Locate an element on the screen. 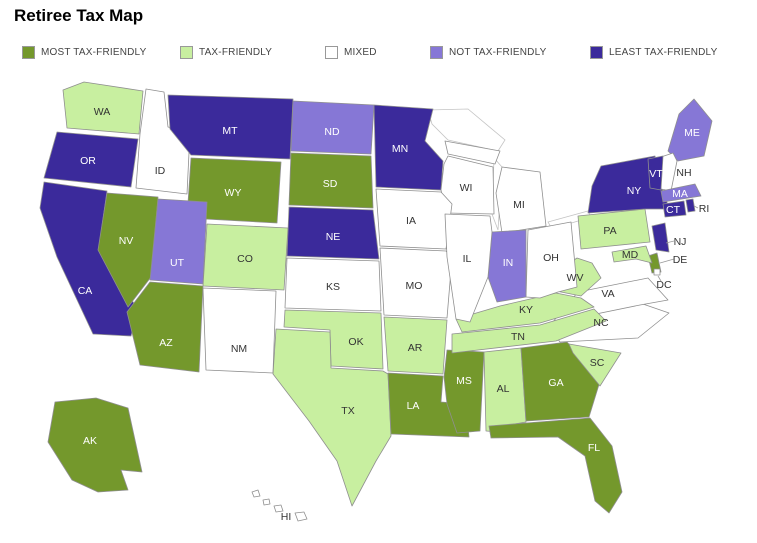  state-label-oh: OH is located at coordinates (551, 258).